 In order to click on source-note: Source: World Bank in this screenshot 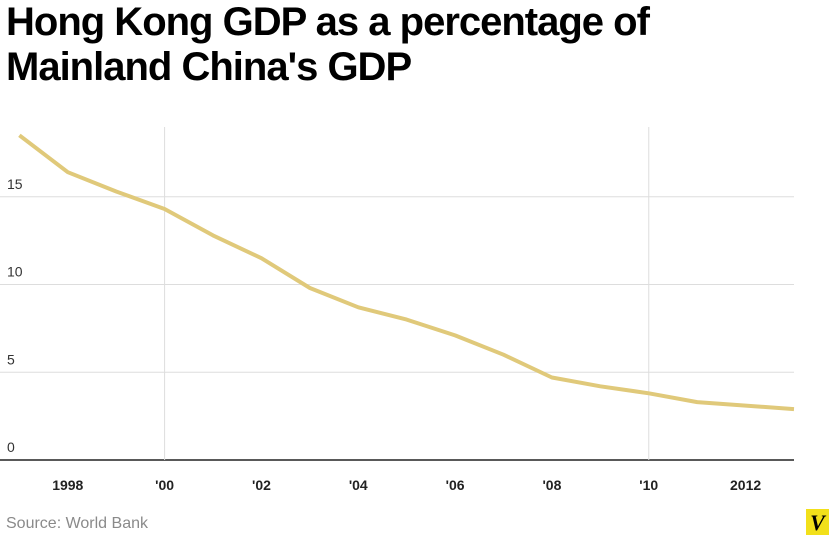, I will do `click(77, 523)`.